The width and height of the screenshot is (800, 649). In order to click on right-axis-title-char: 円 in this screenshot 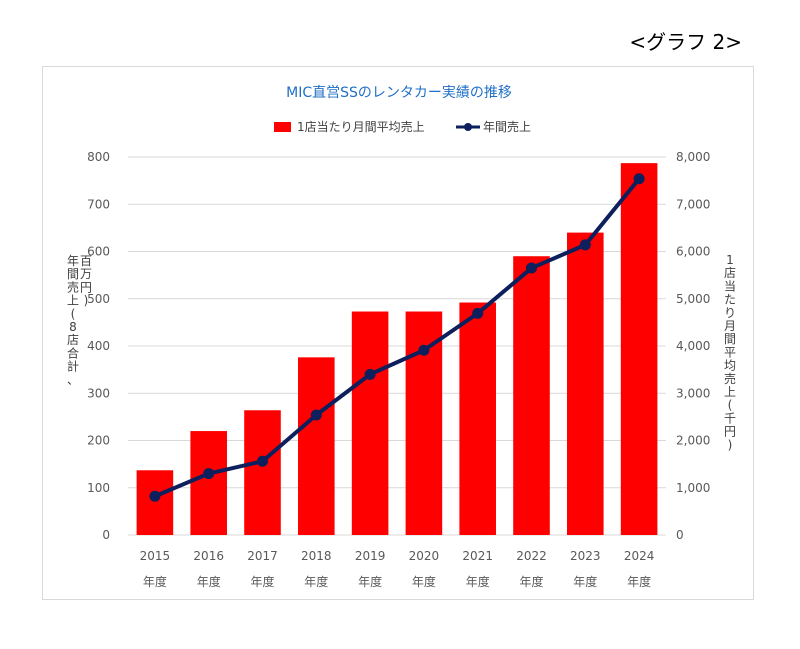, I will do `click(730, 432)`.